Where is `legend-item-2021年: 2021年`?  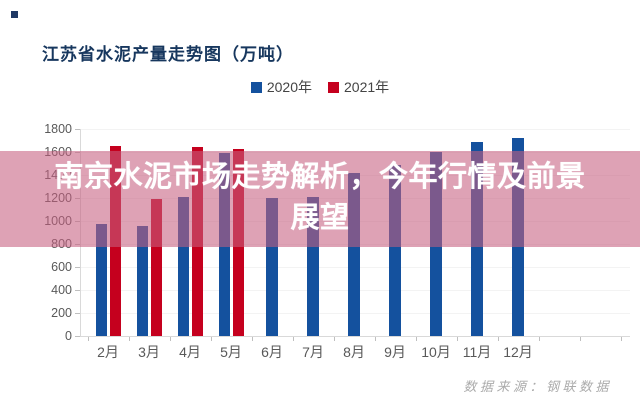
legend-item-2021年: 2021年 is located at coordinates (358, 87).